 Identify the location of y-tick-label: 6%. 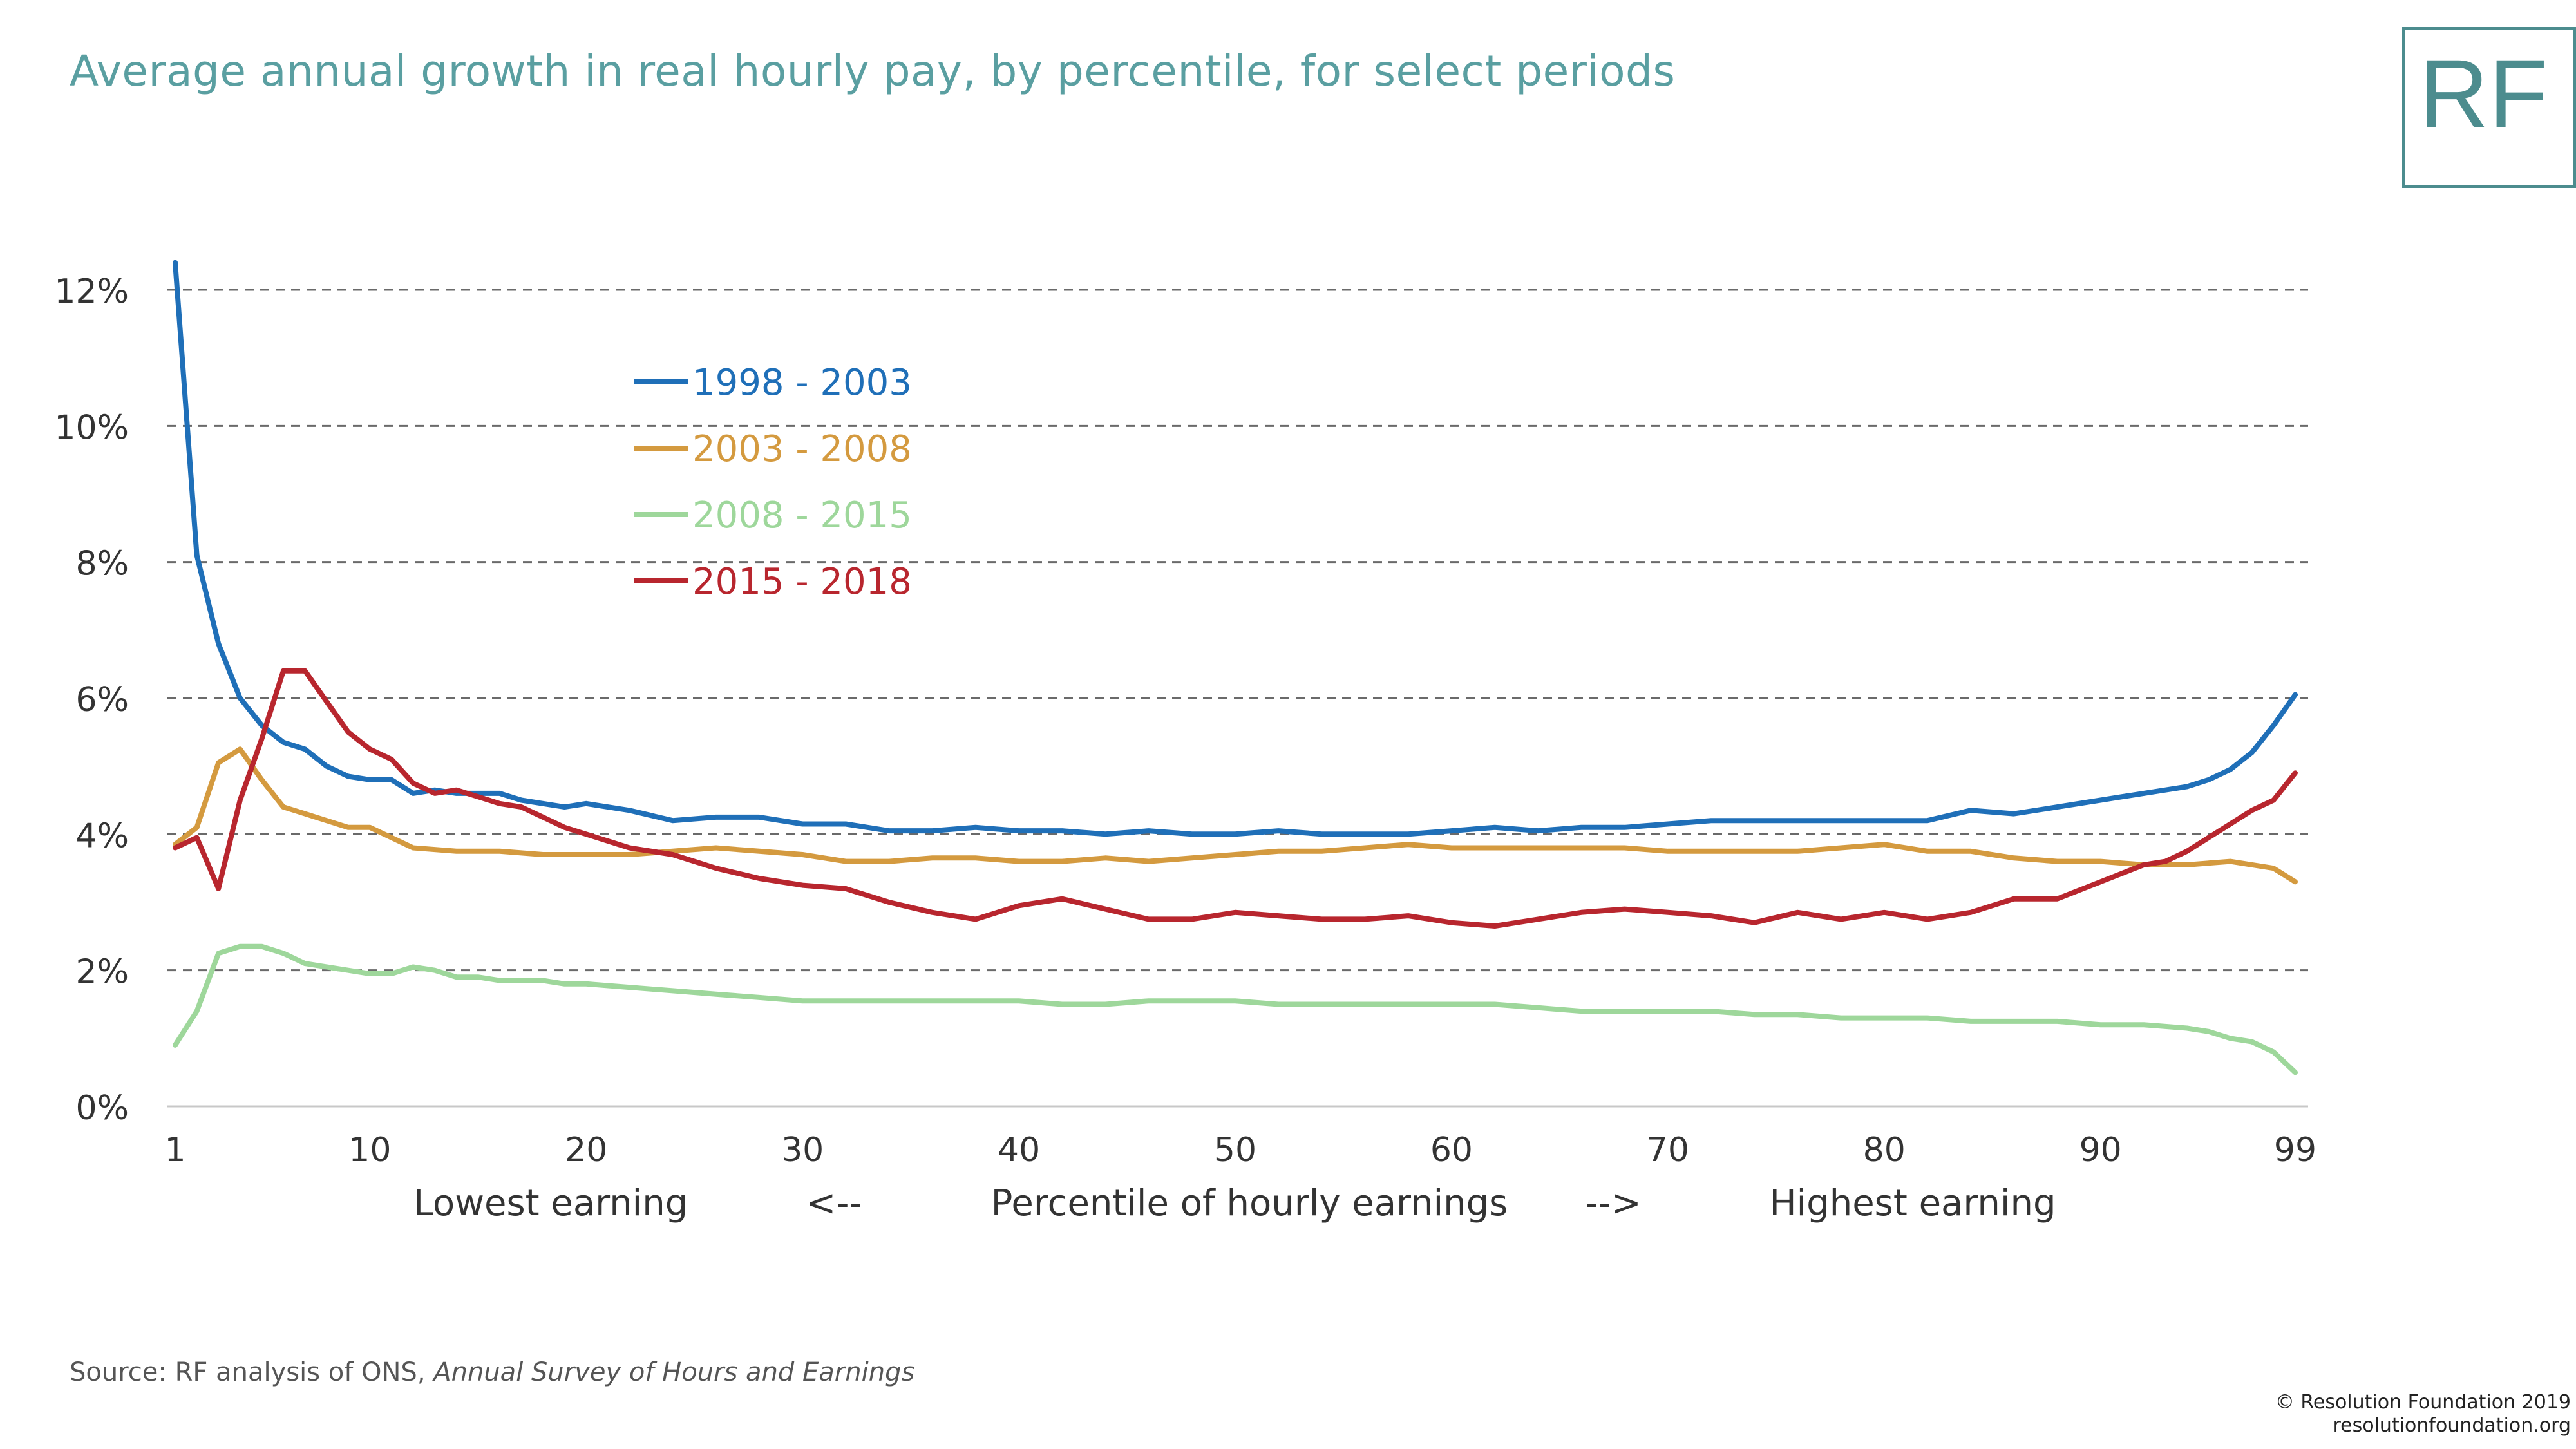
(103, 700).